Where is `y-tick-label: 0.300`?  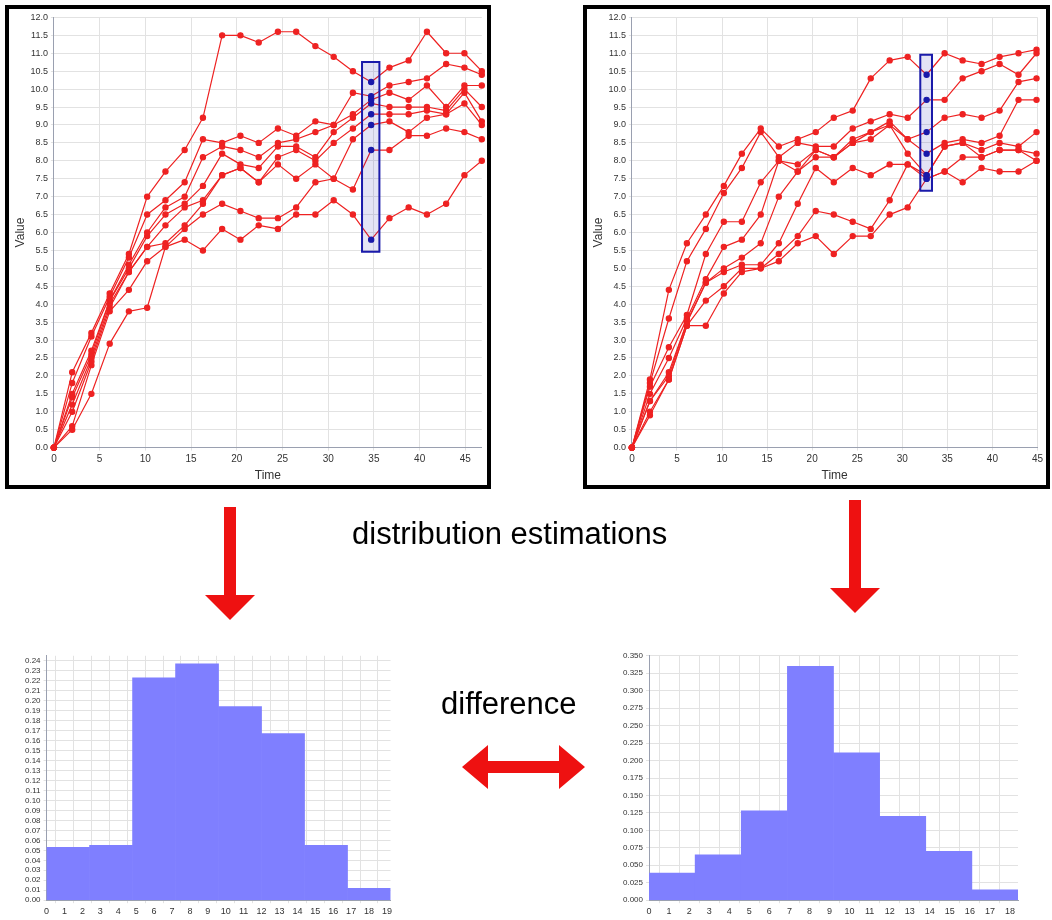 y-tick-label: 0.300 is located at coordinates (633, 690).